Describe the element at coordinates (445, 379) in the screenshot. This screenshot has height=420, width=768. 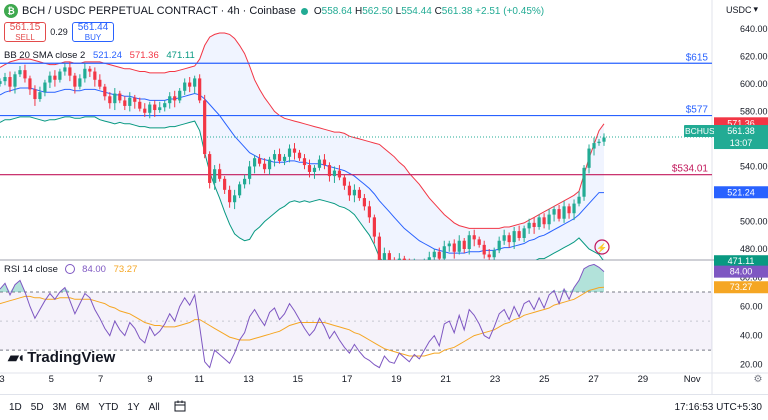
I see `time-tick-label: 21` at that location.